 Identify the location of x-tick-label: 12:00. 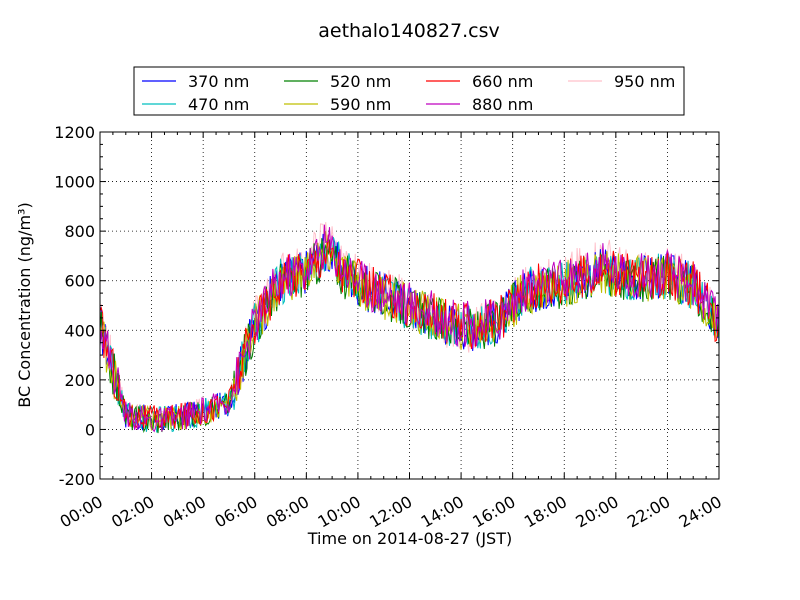
(390, 512).